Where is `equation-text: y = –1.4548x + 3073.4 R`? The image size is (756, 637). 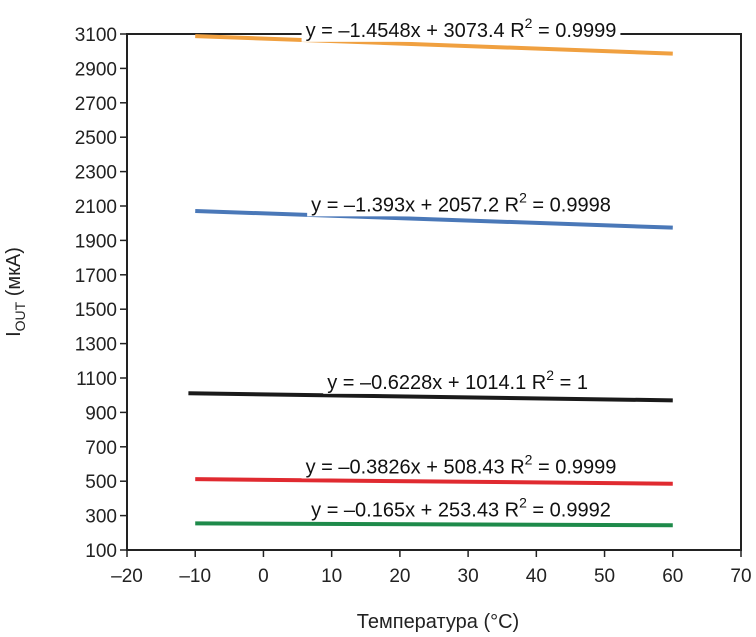
equation-text: y = –1.4548x + 3073.4 R is located at coordinates (415, 31).